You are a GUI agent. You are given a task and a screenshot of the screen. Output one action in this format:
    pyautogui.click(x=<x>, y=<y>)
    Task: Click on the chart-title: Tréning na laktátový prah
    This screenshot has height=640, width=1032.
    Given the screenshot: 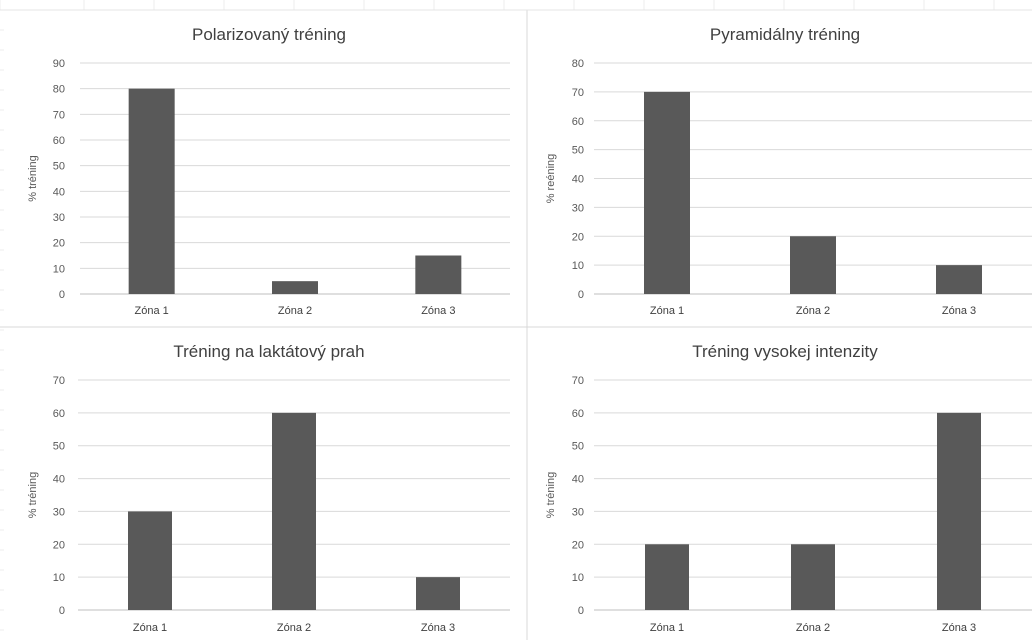 What is the action you would take?
    pyautogui.click(x=268, y=351)
    